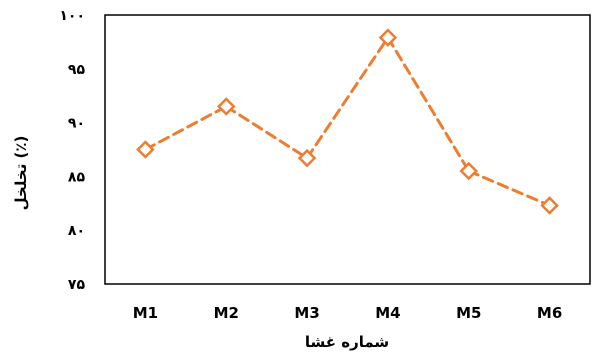 This screenshot has width=603, height=362. I want to click on y-tick-label: ۱۰۰, so click(72, 16).